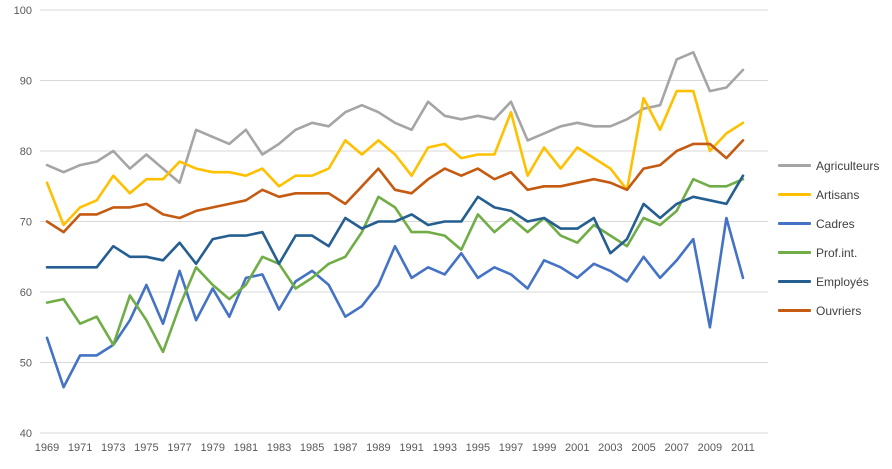  Describe the element at coordinates (26, 82) in the screenshot. I see `y-axis-tick-label: 90` at that location.